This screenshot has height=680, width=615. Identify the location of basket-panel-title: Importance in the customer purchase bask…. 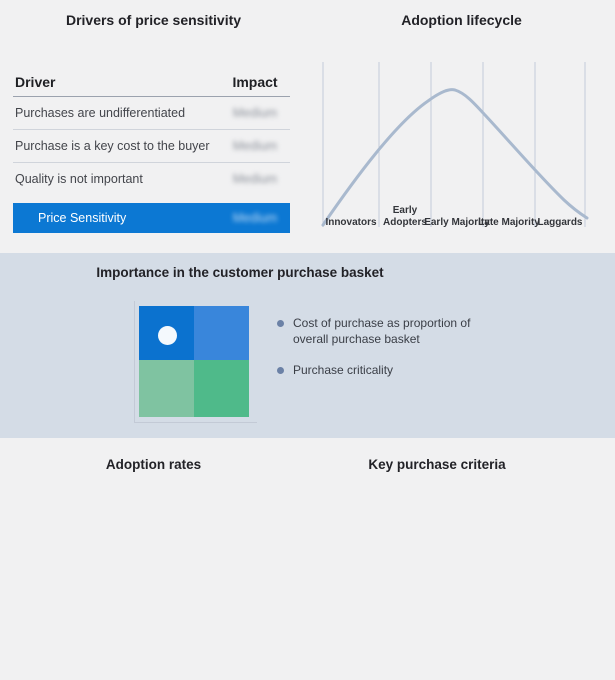
(240, 272).